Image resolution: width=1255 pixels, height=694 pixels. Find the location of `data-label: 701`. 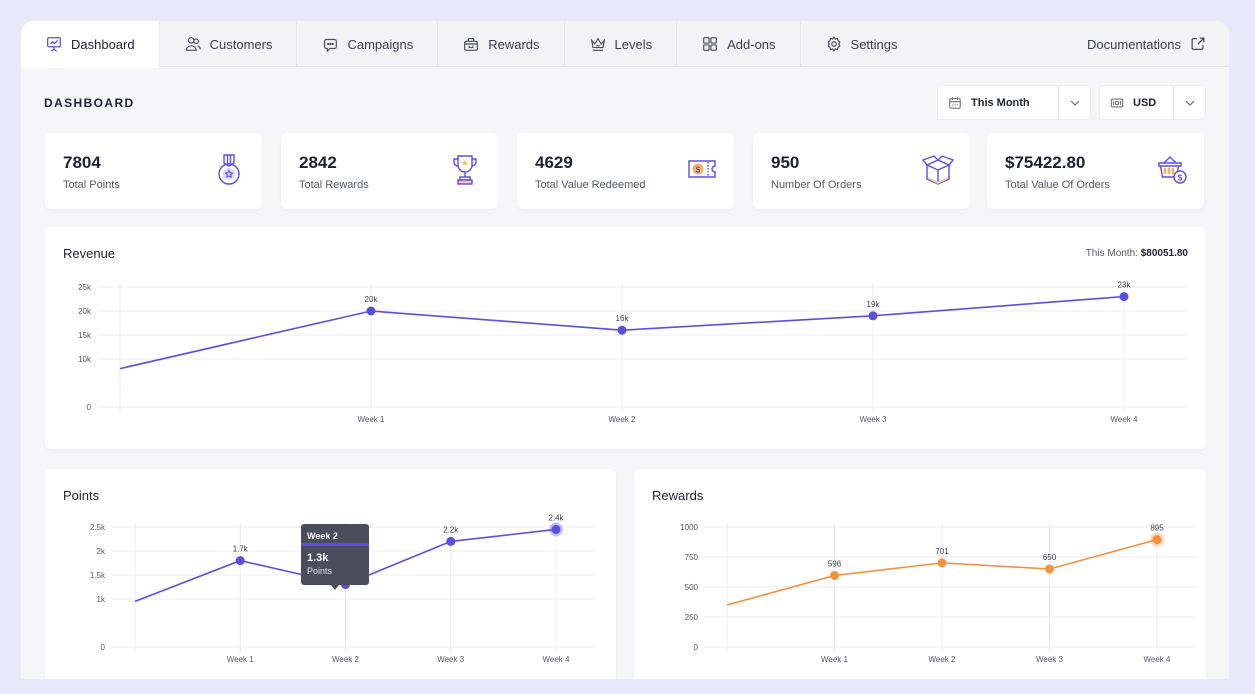

data-label: 701 is located at coordinates (942, 551).